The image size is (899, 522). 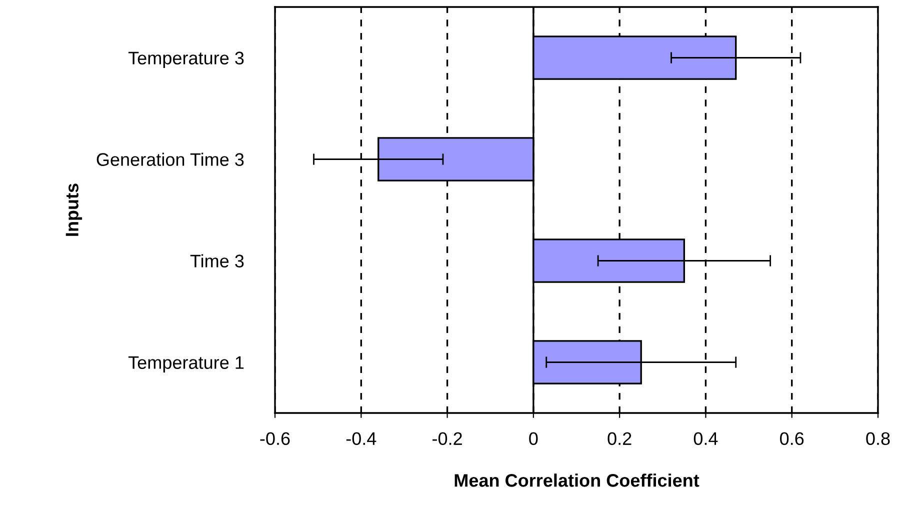 What do you see at coordinates (577, 480) in the screenshot?
I see `x-axis-title: Mean Correlation Coefficient` at bounding box center [577, 480].